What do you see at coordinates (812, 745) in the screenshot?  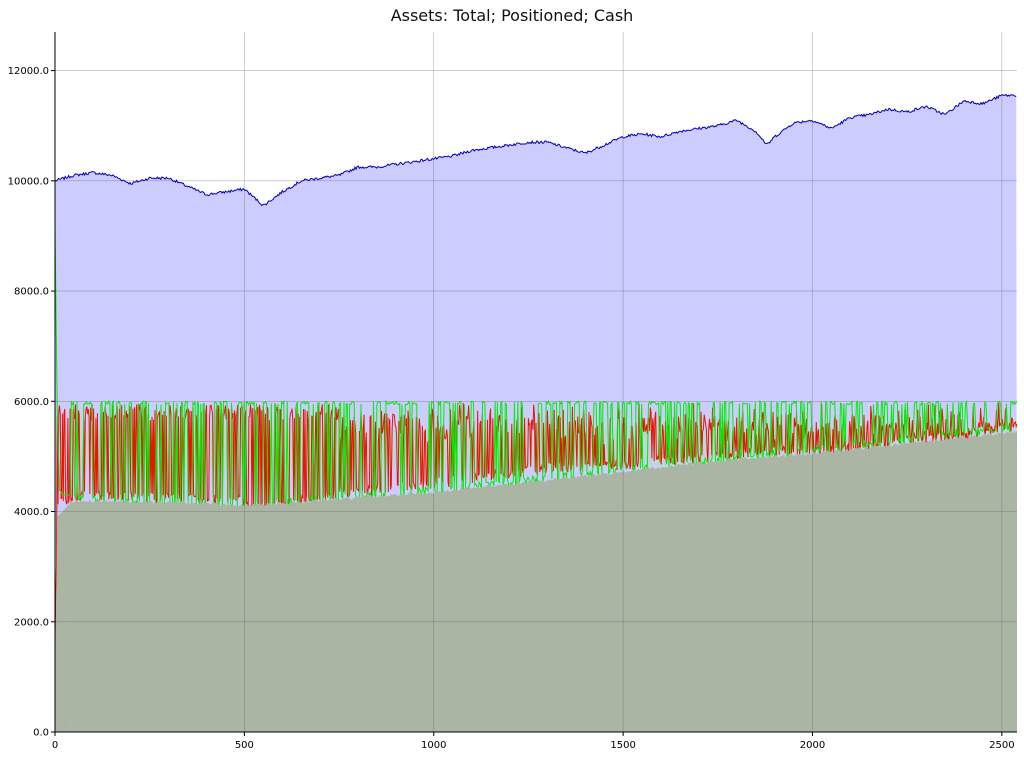 I see `x-tick-label-4: 2000` at bounding box center [812, 745].